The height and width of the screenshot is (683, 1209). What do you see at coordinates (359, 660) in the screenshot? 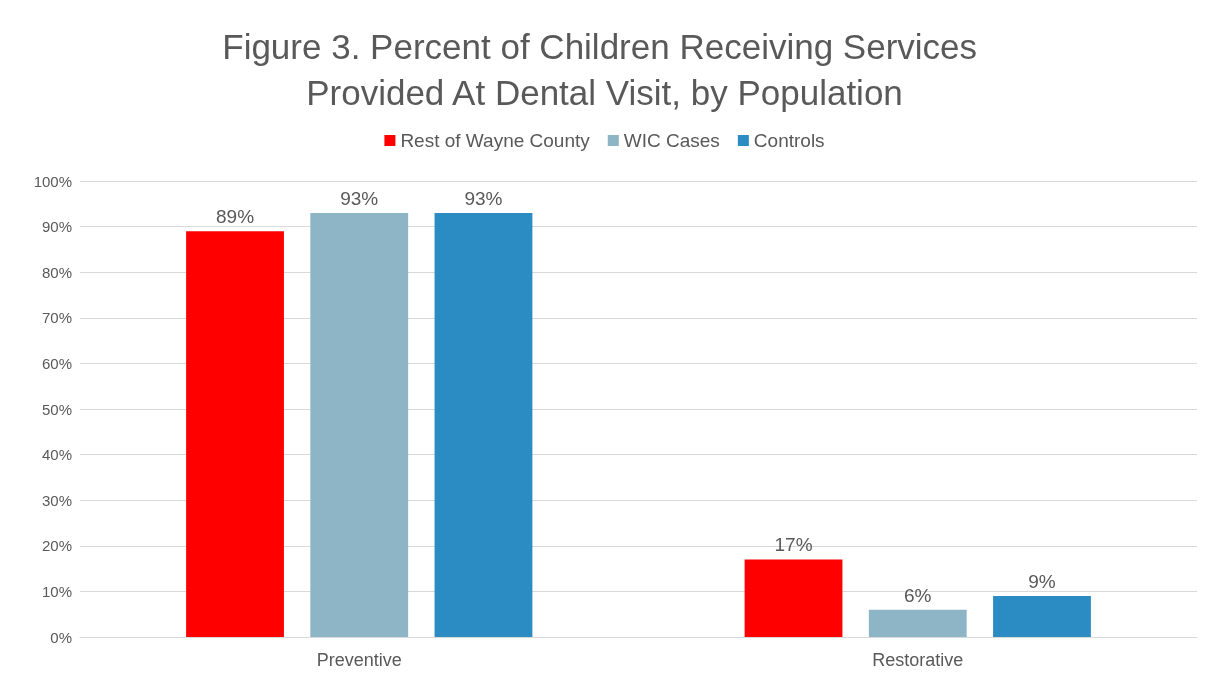
I see `x-tick-label: Preventive` at bounding box center [359, 660].